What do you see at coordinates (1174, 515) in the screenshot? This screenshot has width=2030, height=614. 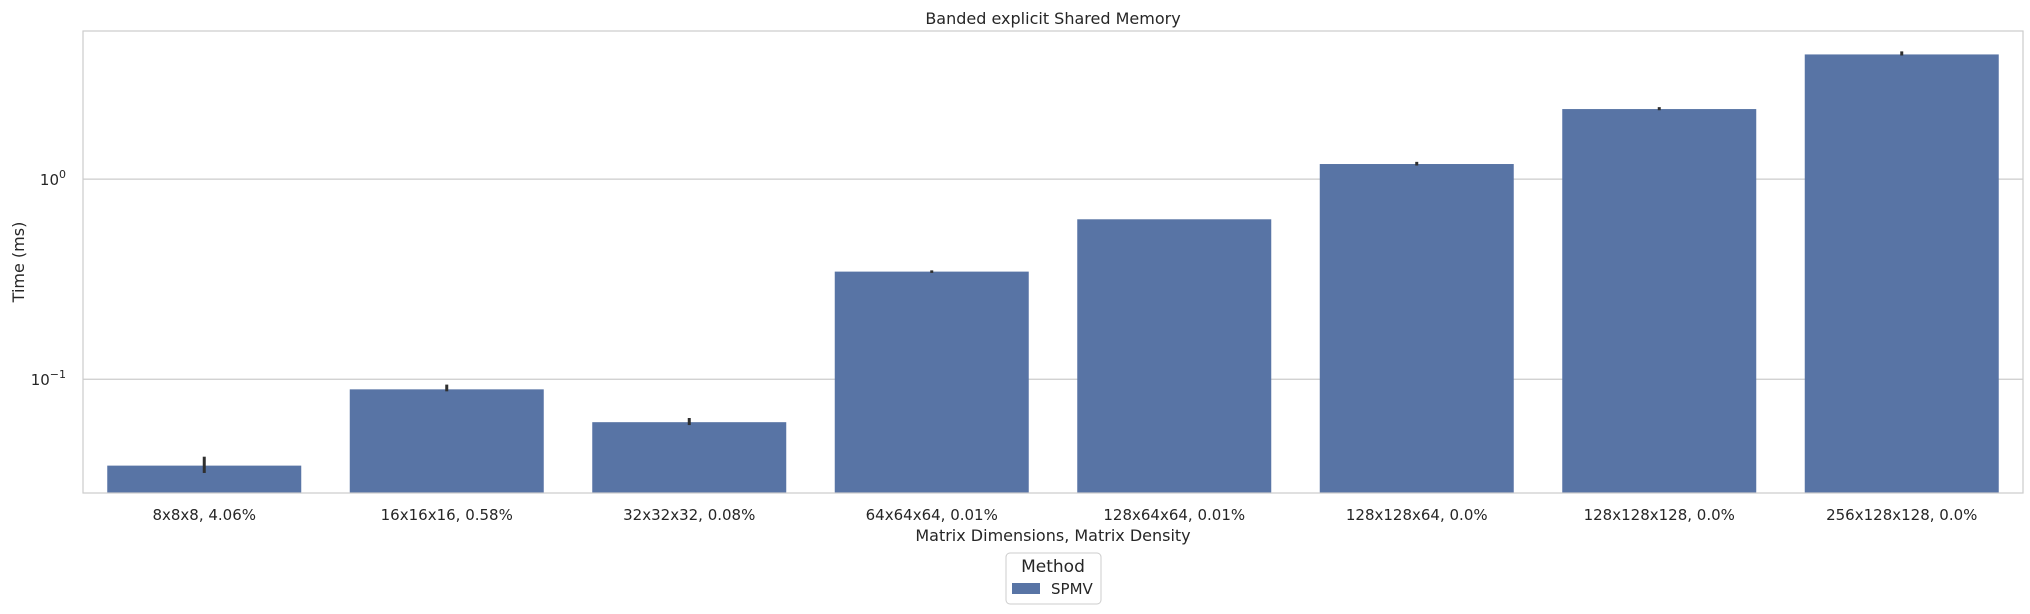 I see `x-tick-label: 128x64x64, 0.01%` at bounding box center [1174, 515].